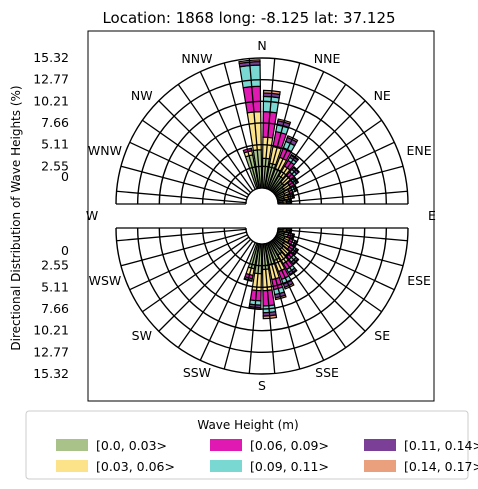  Describe the element at coordinates (289, 445) in the screenshot. I see `legend-label-2: [0.06, 0.09>` at that location.